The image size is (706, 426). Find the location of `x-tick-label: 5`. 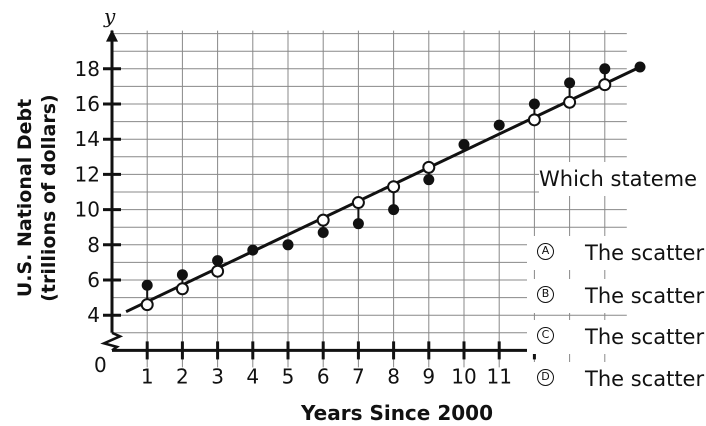

x-tick-label: 5 is located at coordinates (288, 376).